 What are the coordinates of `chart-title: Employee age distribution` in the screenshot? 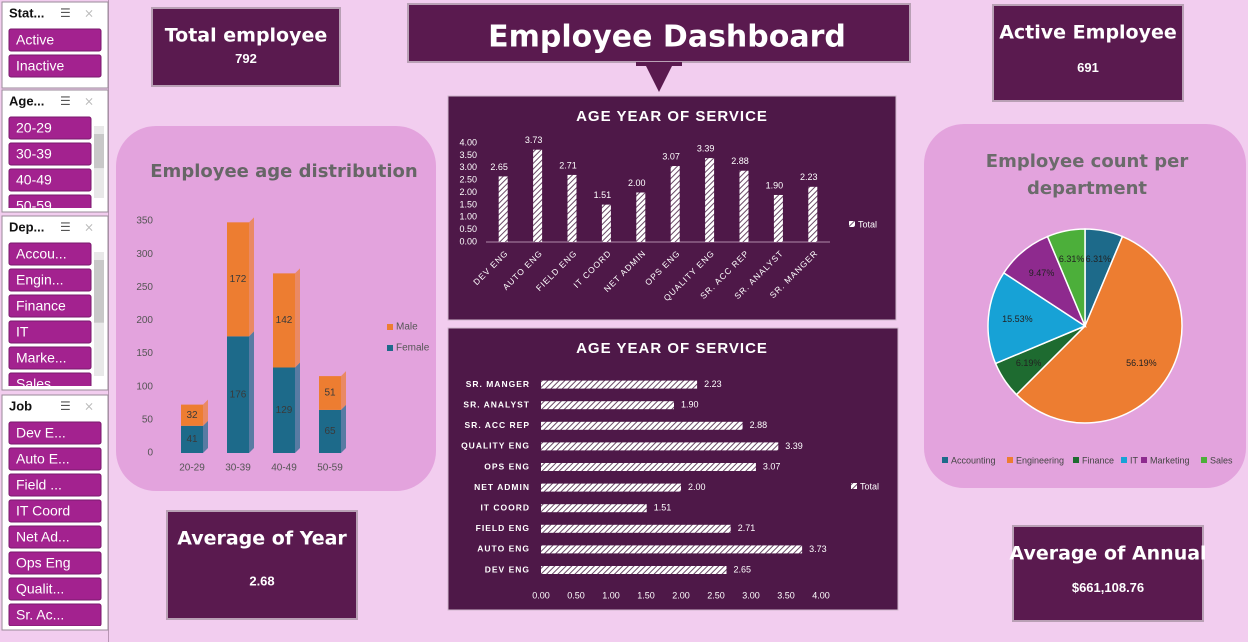 It's located at (283, 171).